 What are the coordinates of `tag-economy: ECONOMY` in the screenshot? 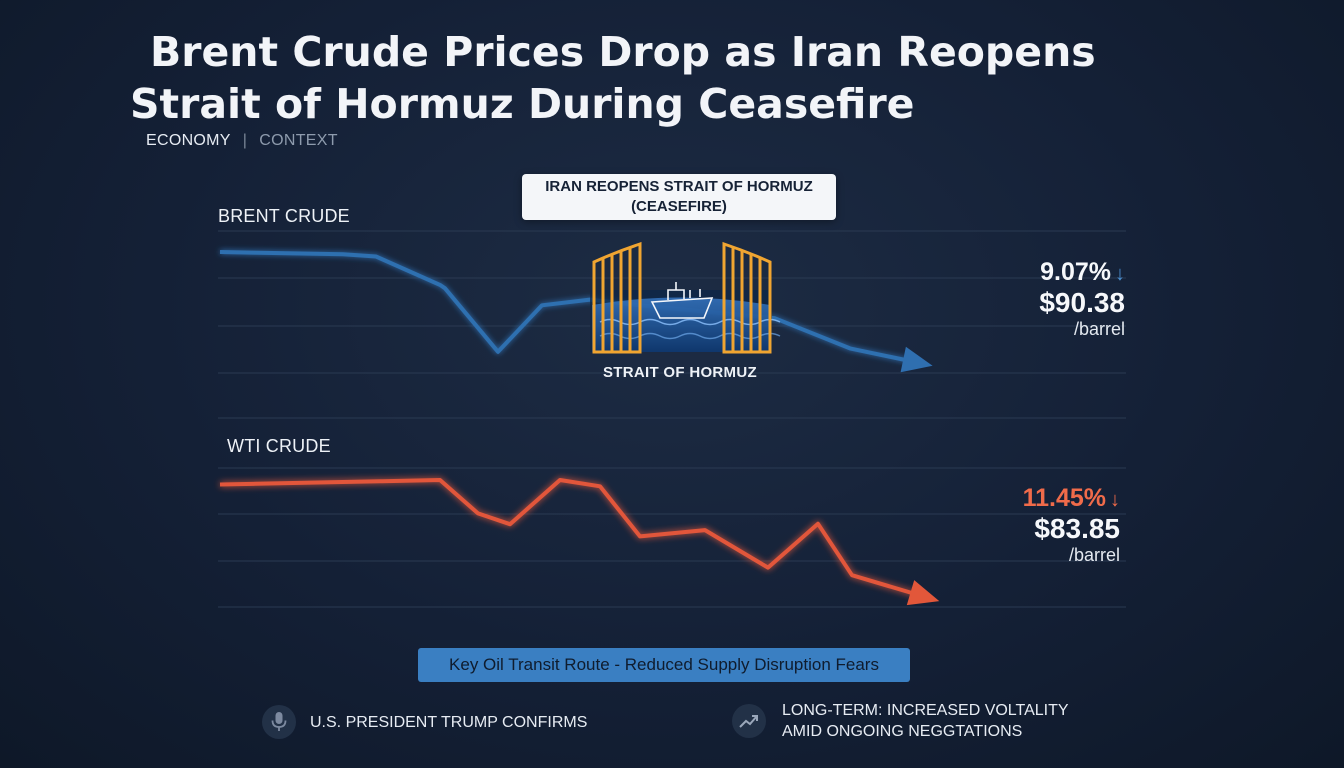 It's located at (188, 140).